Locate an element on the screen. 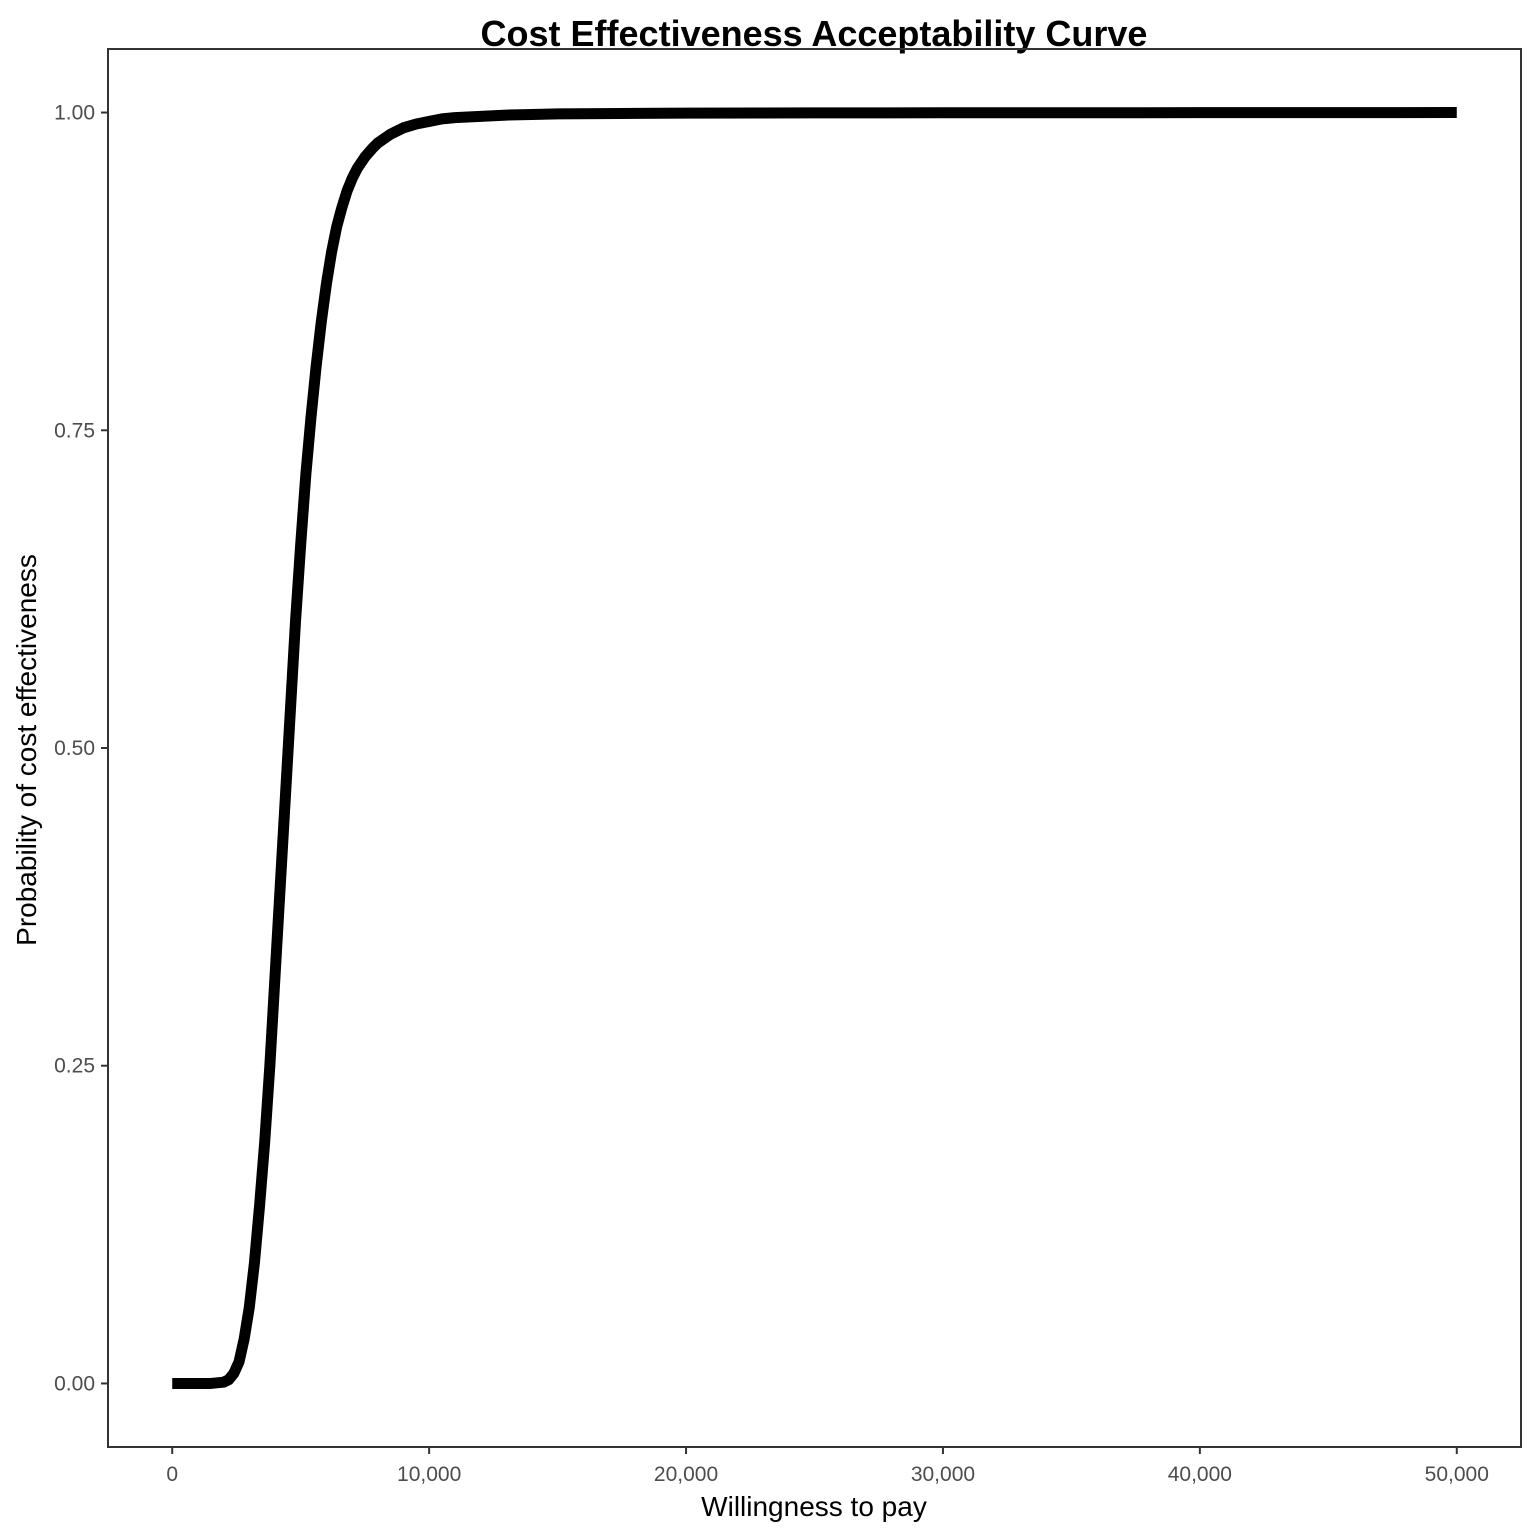  y-tick-label: 0.50 is located at coordinates (74, 748).